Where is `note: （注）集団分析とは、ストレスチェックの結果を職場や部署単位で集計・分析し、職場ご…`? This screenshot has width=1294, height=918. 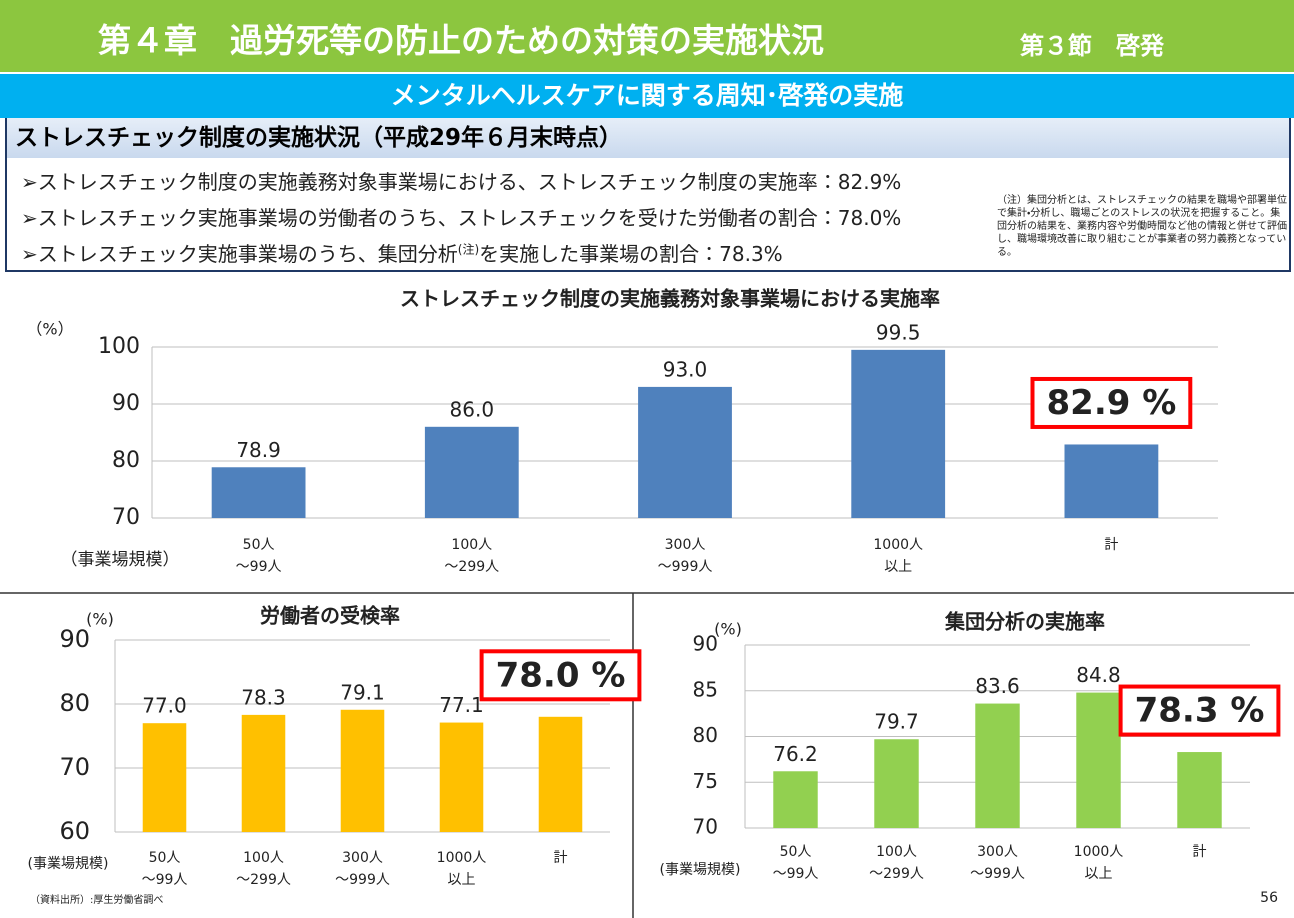 note: （注）集団分析とは、ストレスチェックの結果を職場や部署単位で集計・分析し、職場ご… is located at coordinates (1142, 226).